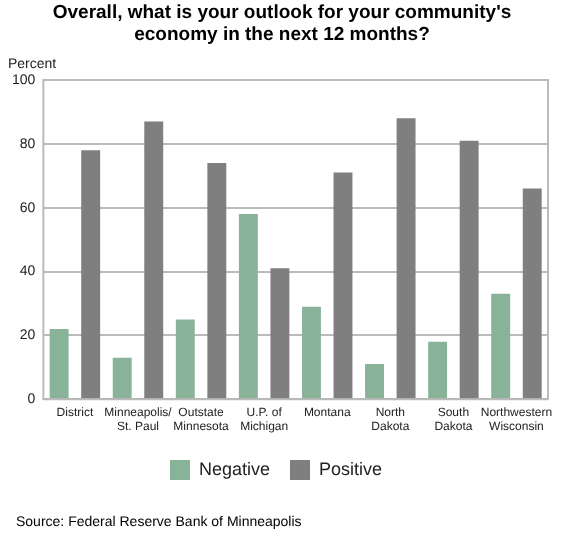 This screenshot has height=550, width=564. Describe the element at coordinates (282, 25) in the screenshot. I see `chart-title: Overall, what is your outlook for your community's economy in the next 12 months?` at that location.